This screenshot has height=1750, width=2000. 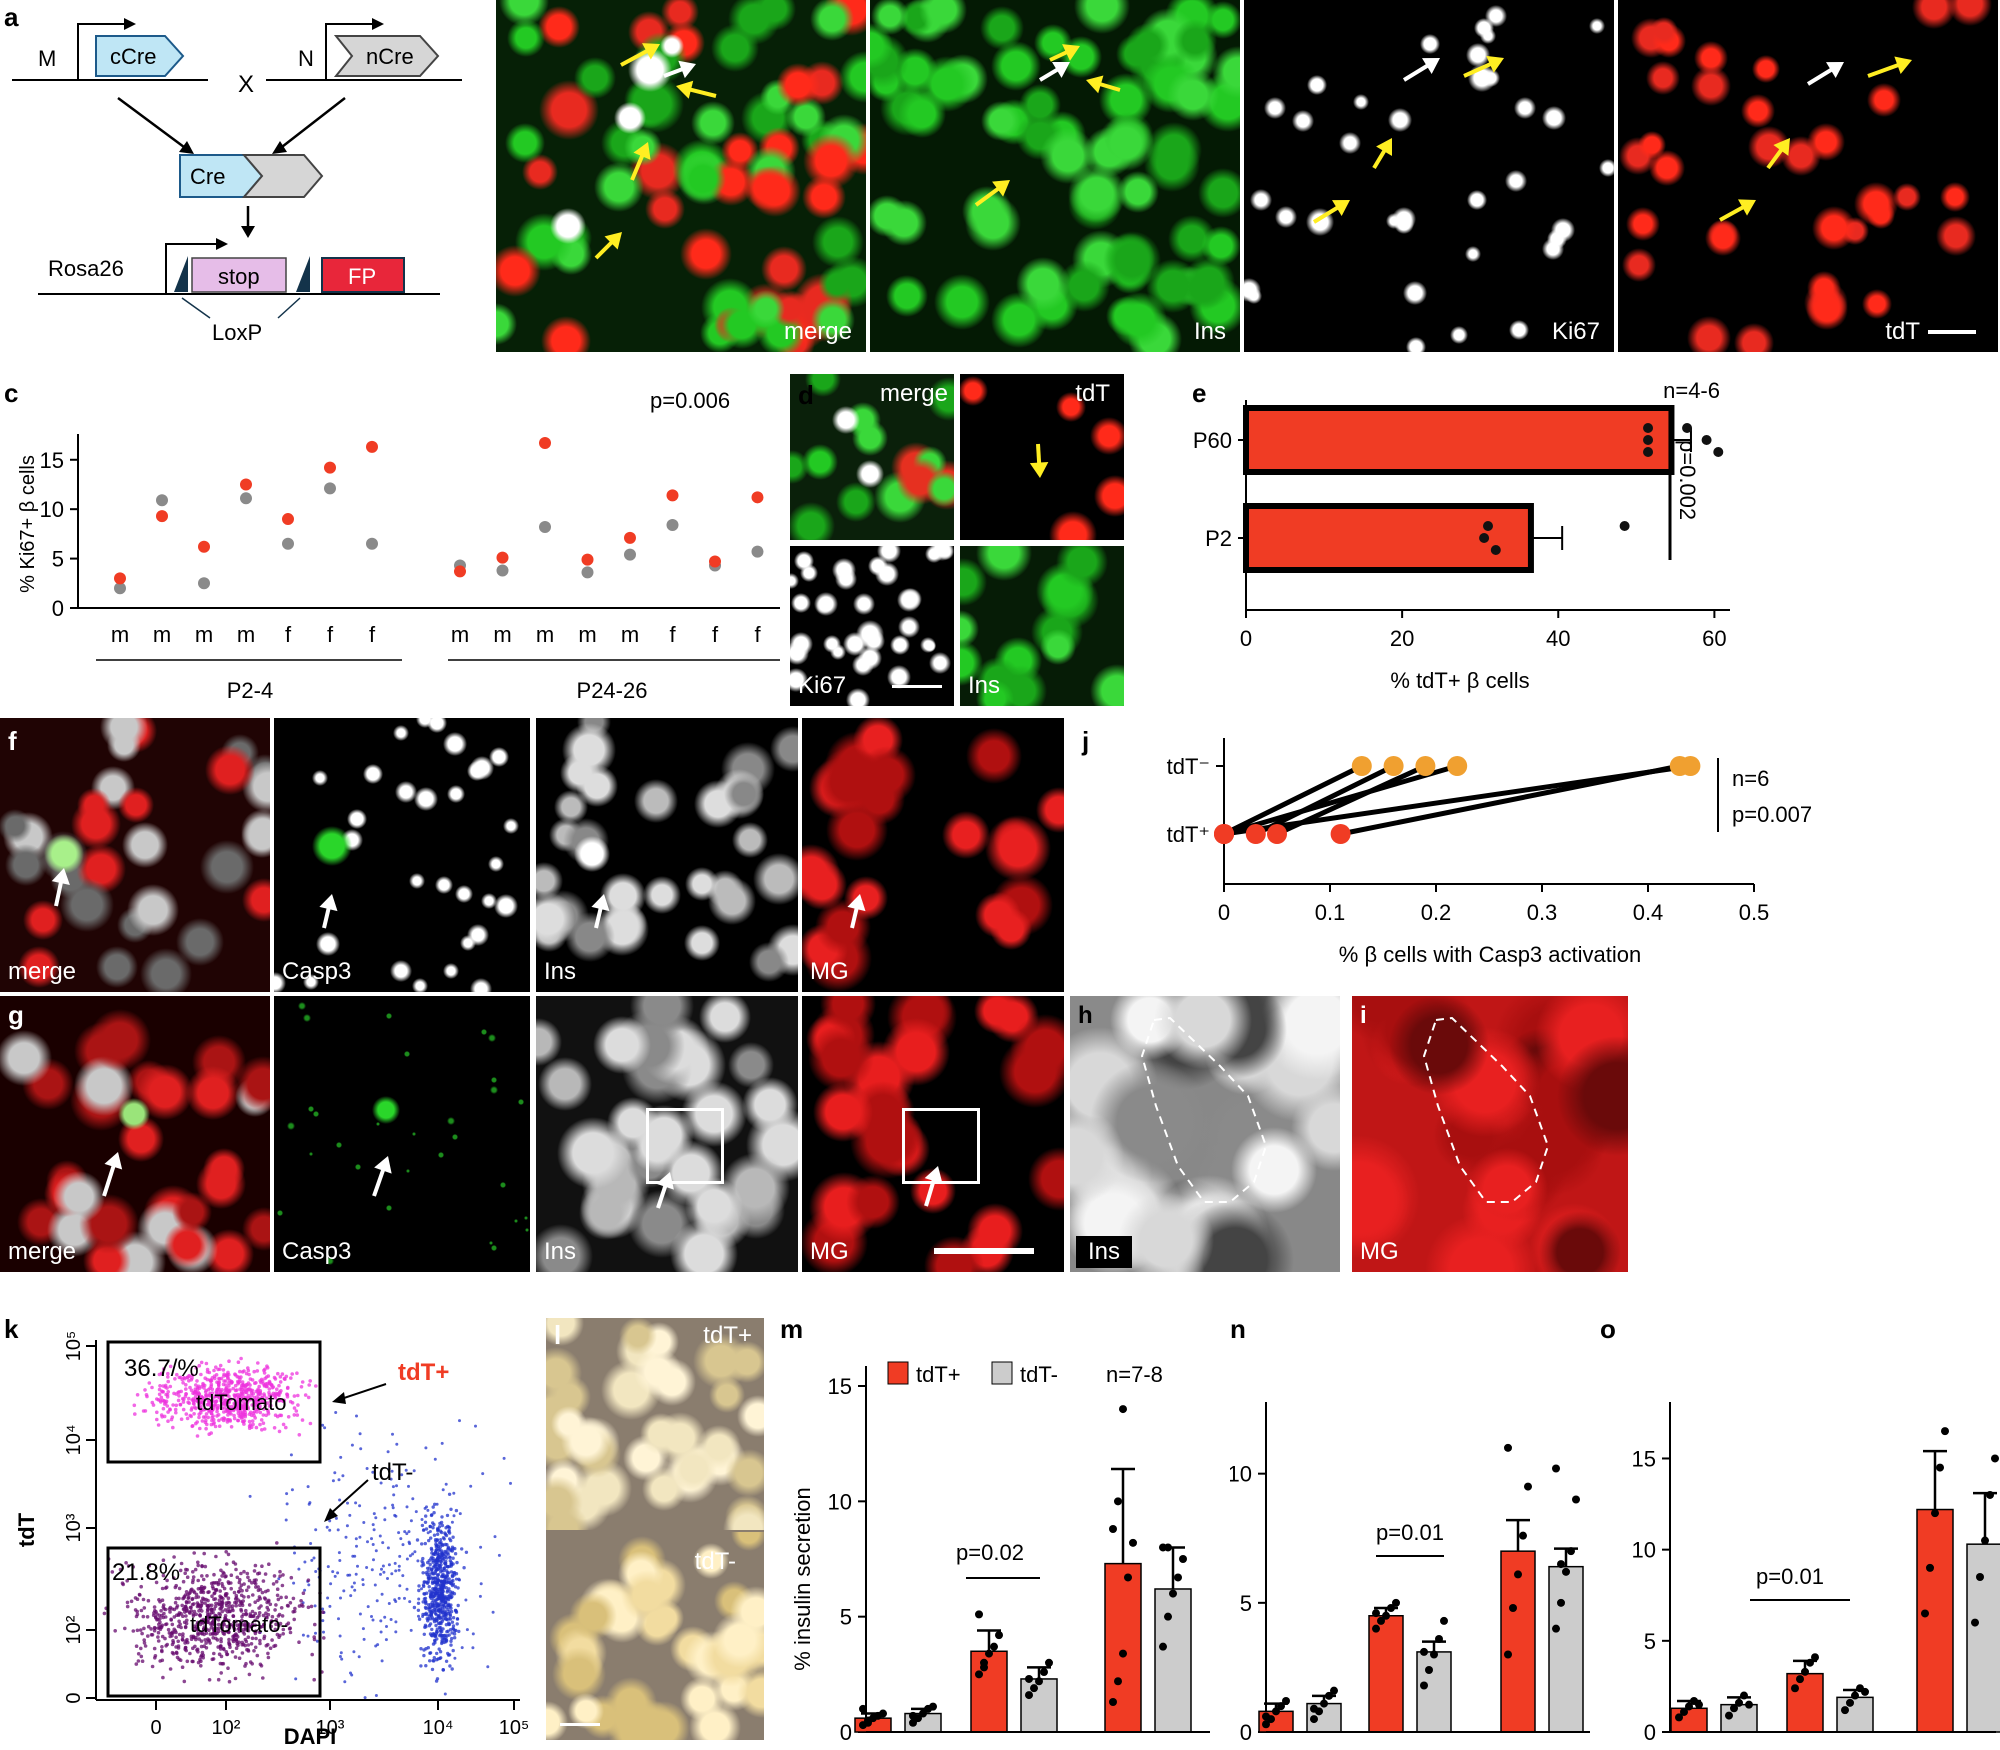 I want to click on label-rosa26: Rosa26, so click(x=86, y=268).